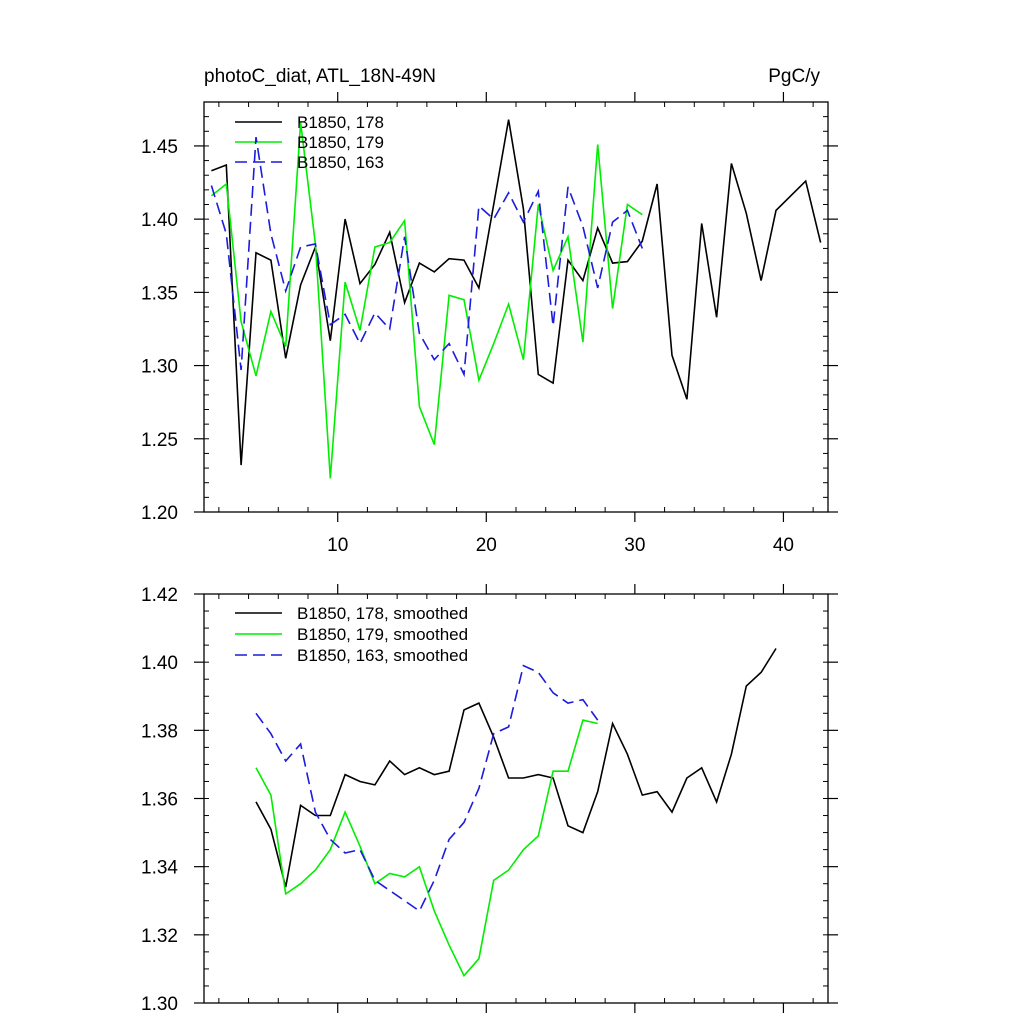 This screenshot has height=1024, width=1024. Describe the element at coordinates (159, 440) in the screenshot. I see `y-tick-label: 1.25` at that location.